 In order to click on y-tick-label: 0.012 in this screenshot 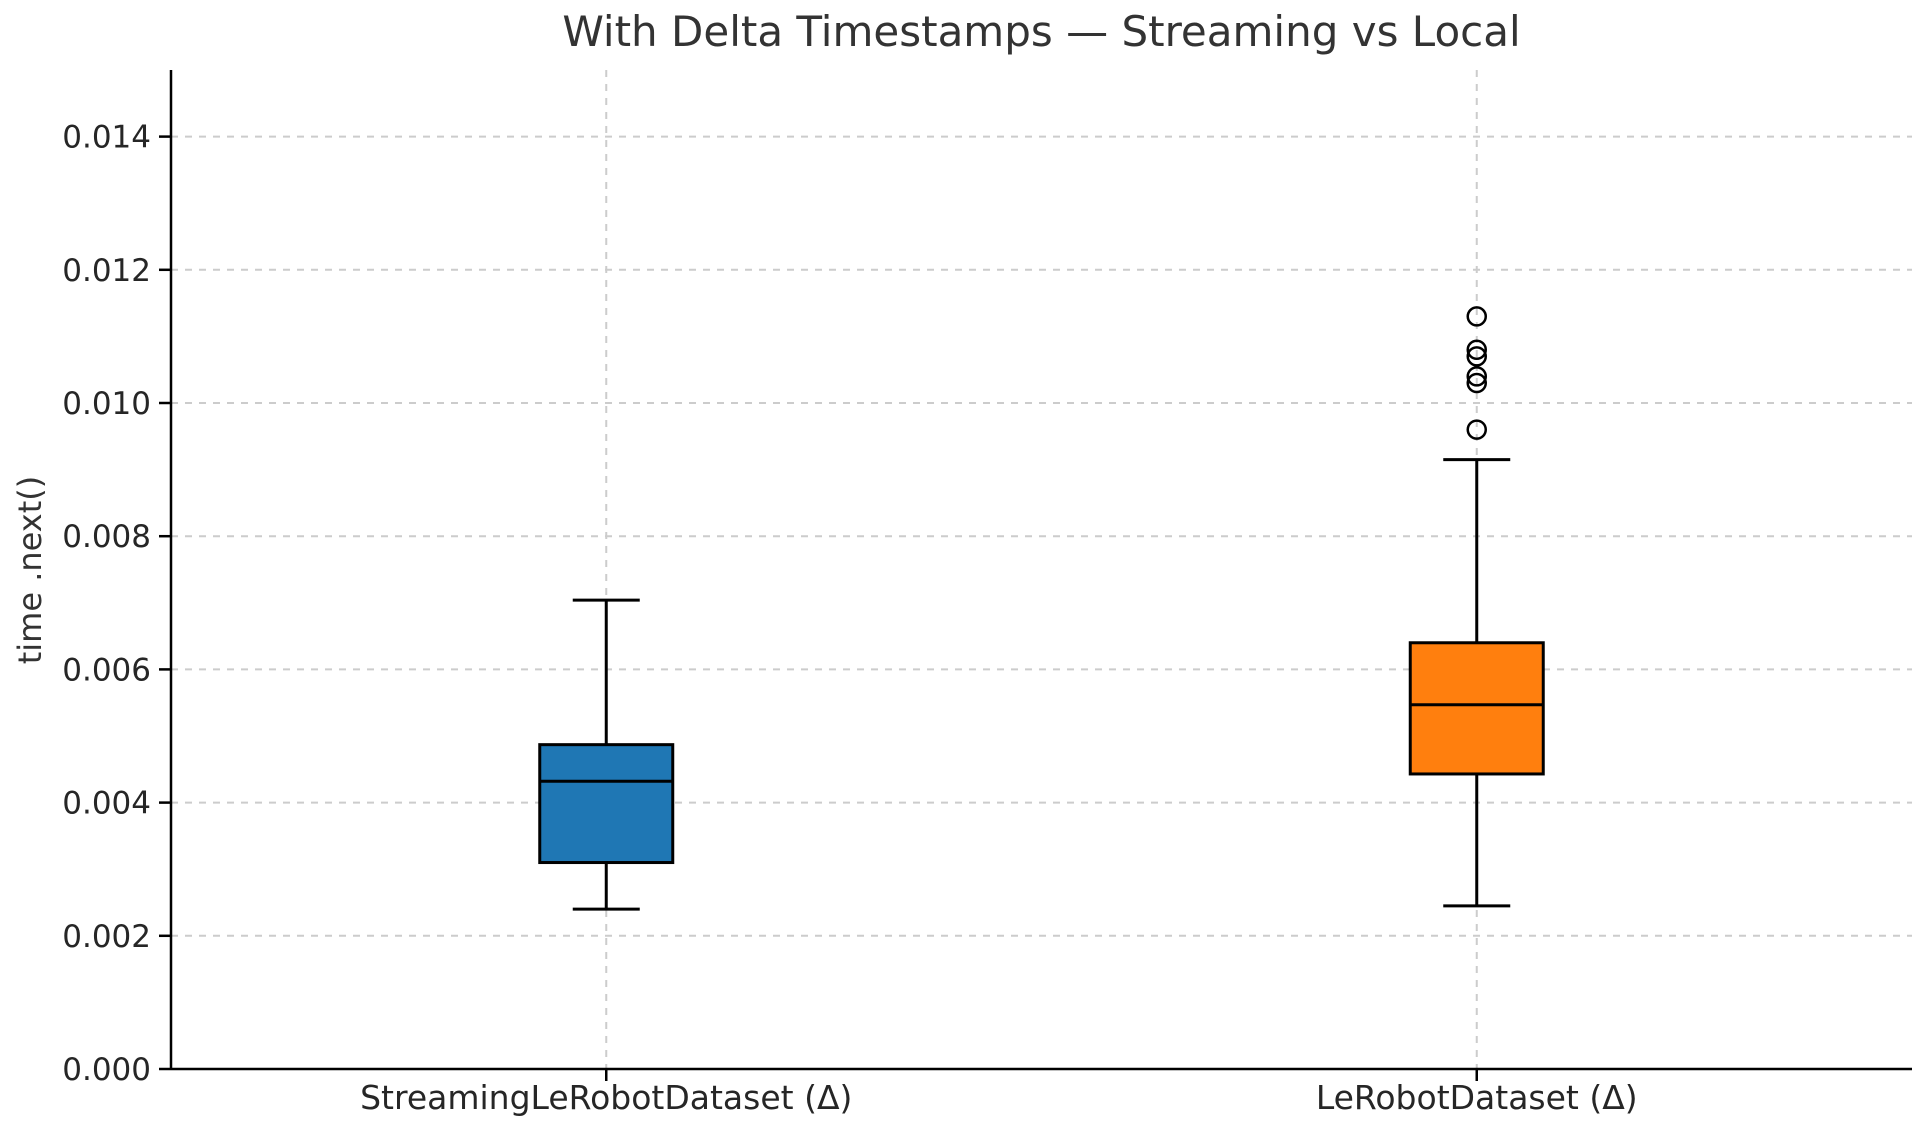, I will do `click(106, 271)`.